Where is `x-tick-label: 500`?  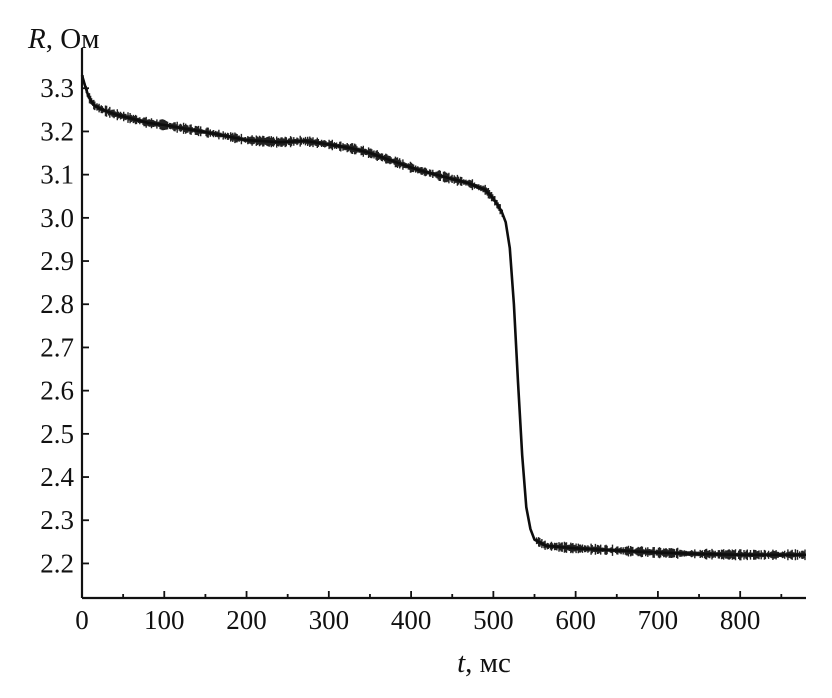 x-tick-label: 500 is located at coordinates (493, 620).